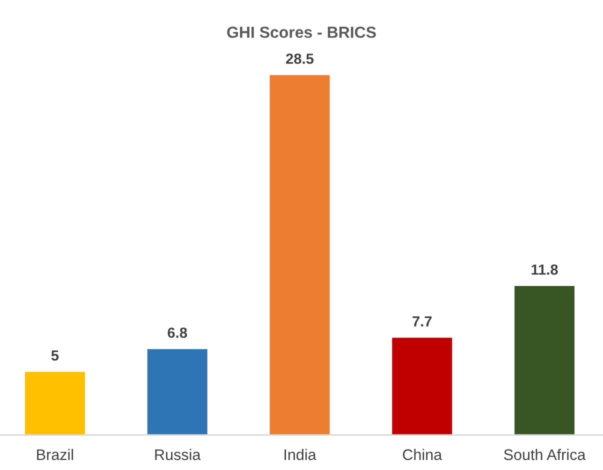 Image resolution: width=603 pixels, height=470 pixels. I want to click on x-tick-label: China, so click(422, 454).